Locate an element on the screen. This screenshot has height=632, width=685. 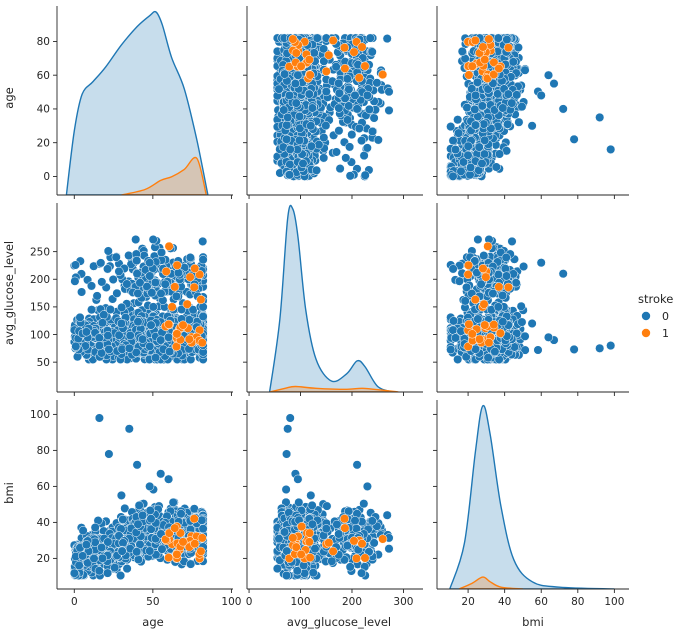
panel-age-vs-bmi is located at coordinates (531, 102).